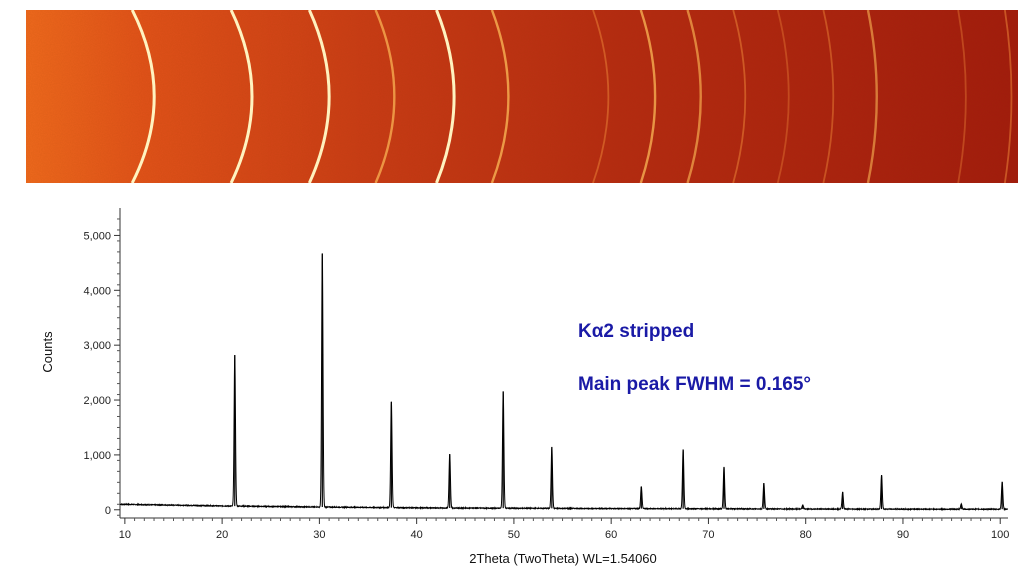 The image size is (1024, 569). Describe the element at coordinates (806, 535) in the screenshot. I see `x-tick-label: 80` at that location.